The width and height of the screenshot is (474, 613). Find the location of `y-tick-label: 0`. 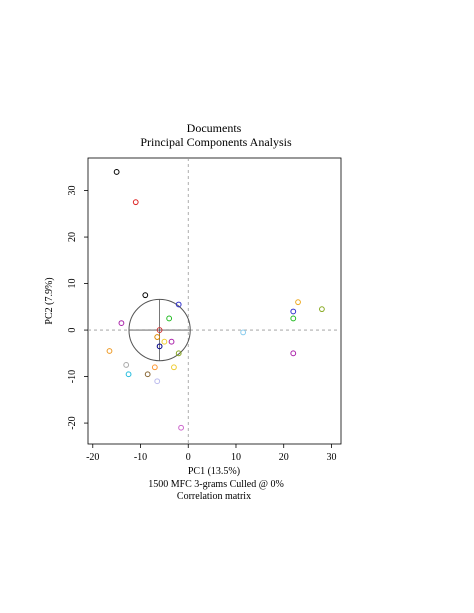

y-tick-label: 0 is located at coordinates (72, 330).